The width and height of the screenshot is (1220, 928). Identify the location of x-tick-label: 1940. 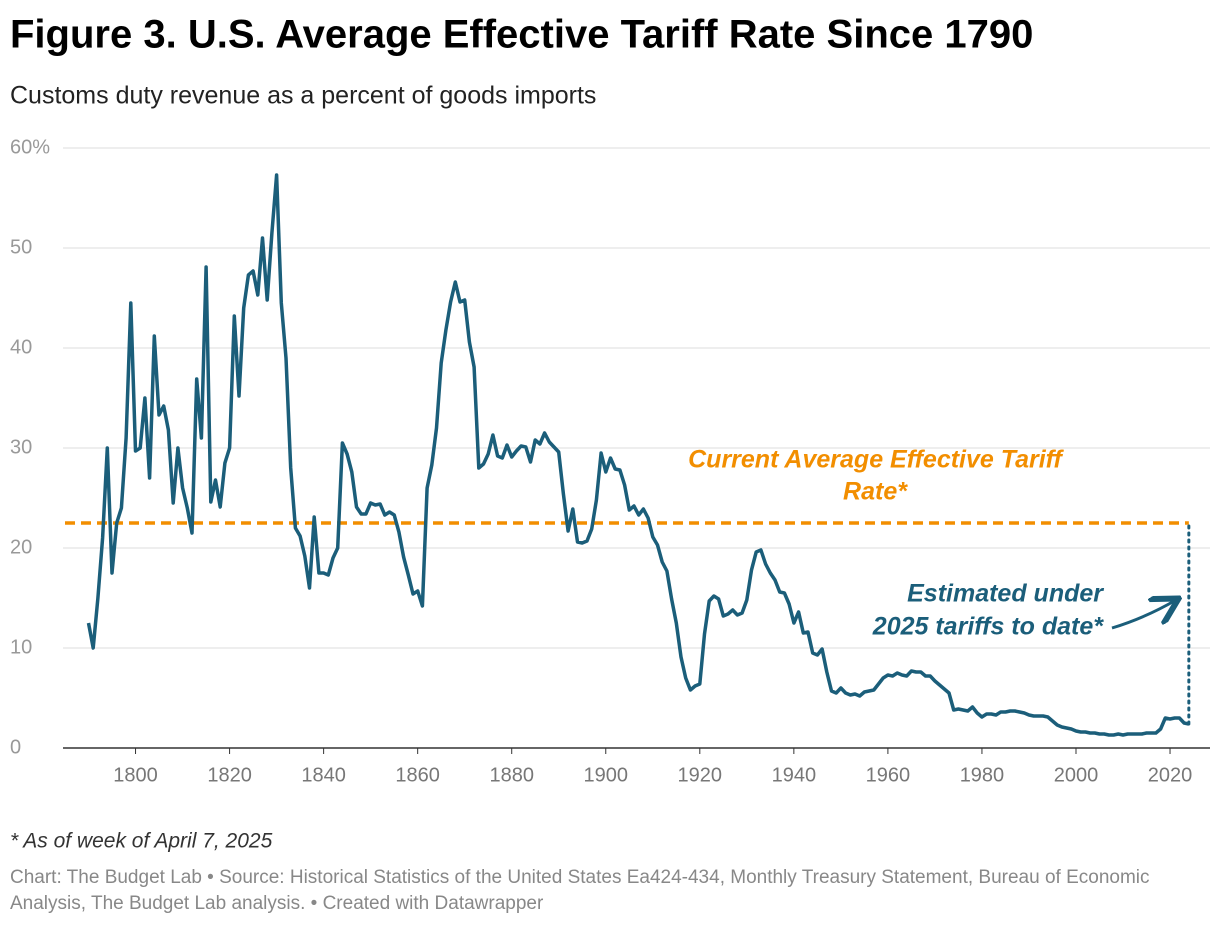
(794, 775).